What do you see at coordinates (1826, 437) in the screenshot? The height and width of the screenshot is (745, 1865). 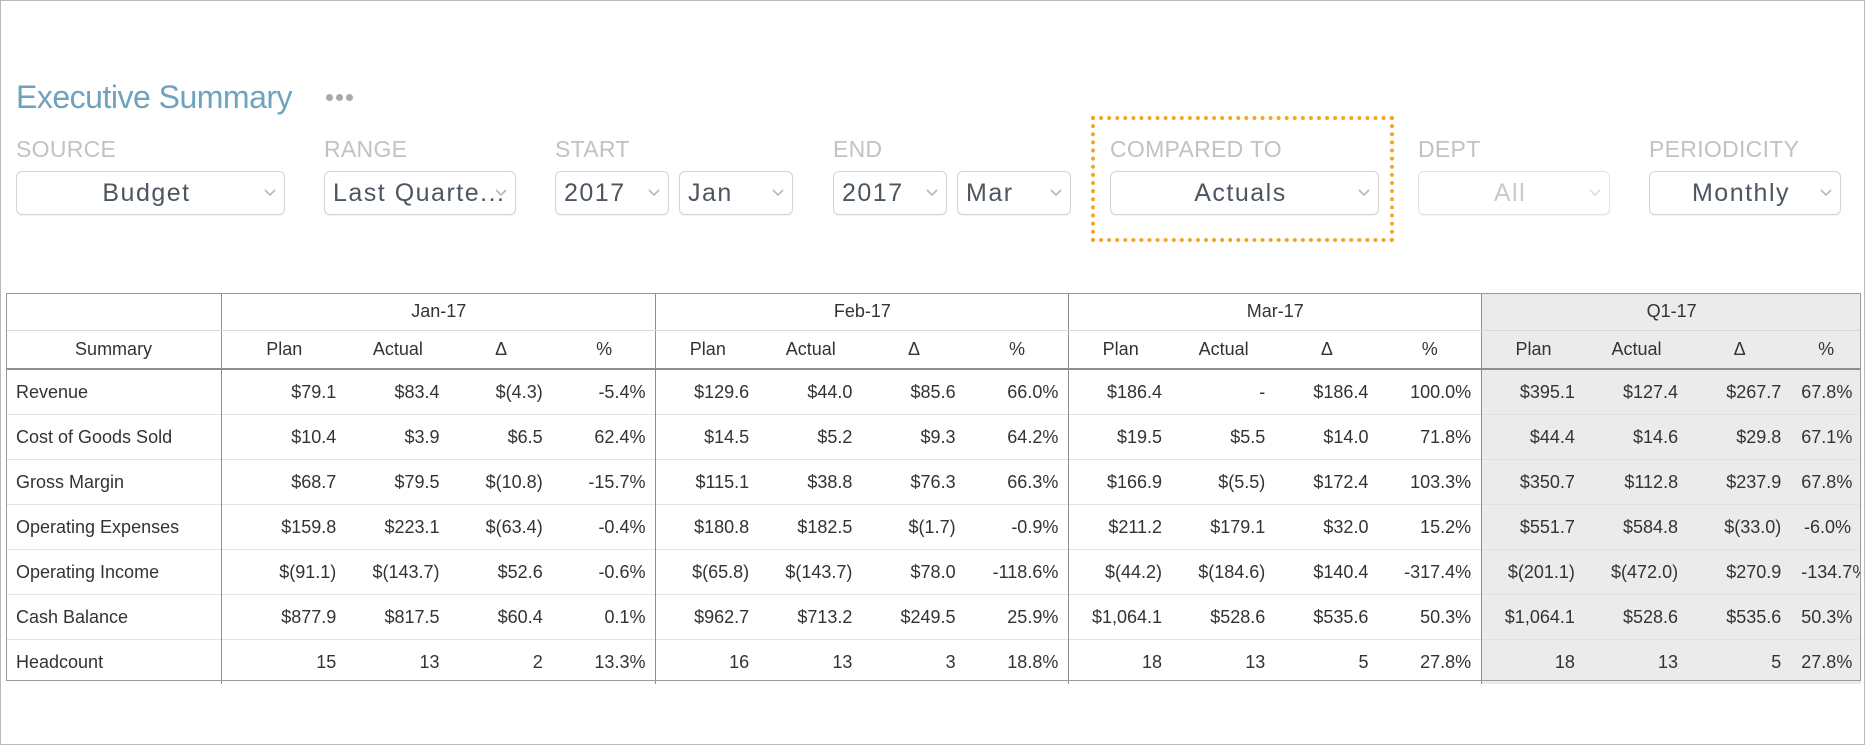 I see `table-cell: 67.1%` at bounding box center [1826, 437].